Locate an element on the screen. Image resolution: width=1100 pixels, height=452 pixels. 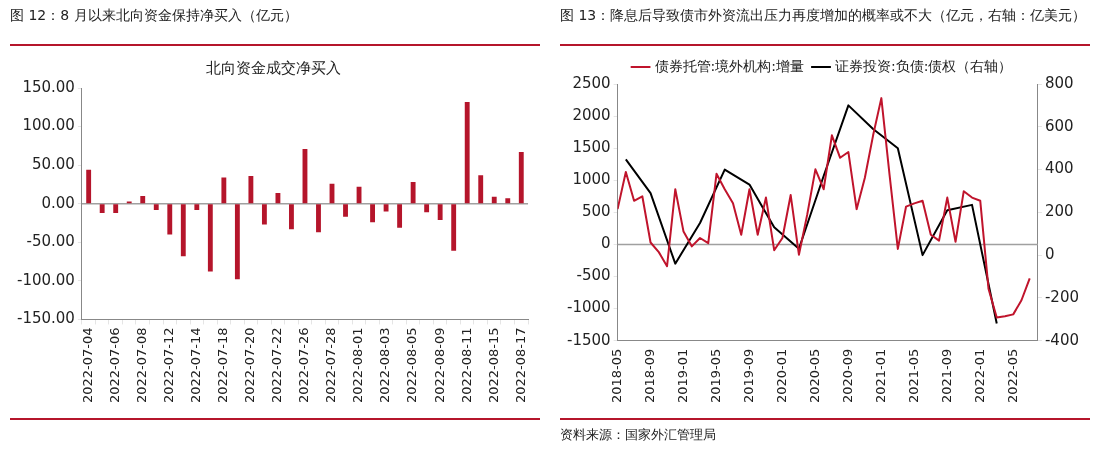
x-tick-label: 2022-01 is located at coordinates (979, 376).